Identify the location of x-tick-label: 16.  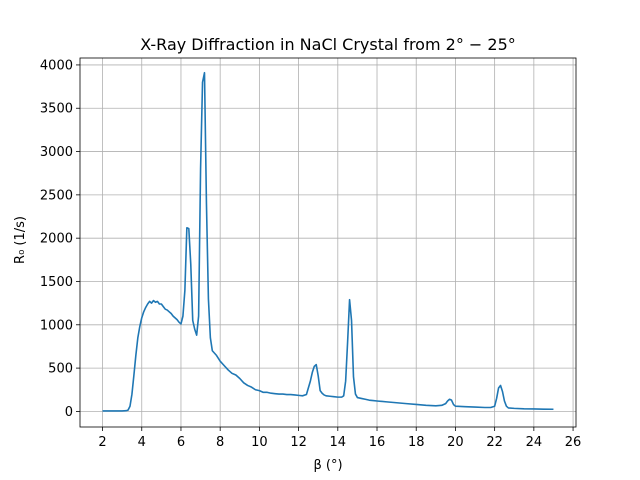
(377, 442).